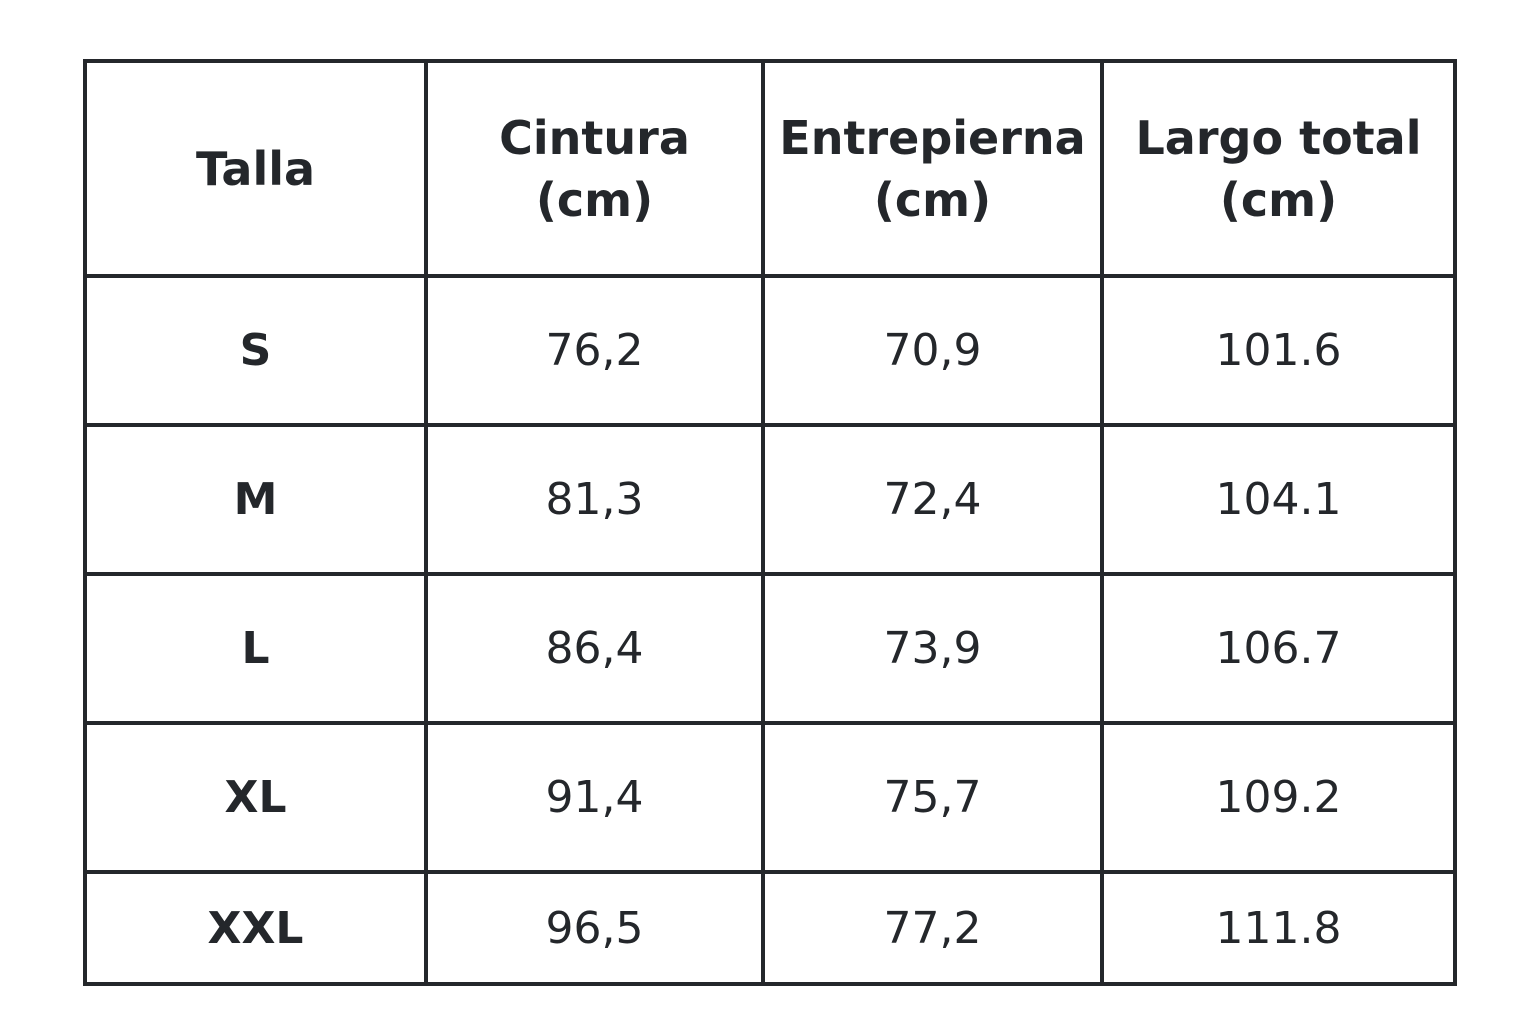  I want to click on size-cell: XXL, so click(255, 928).